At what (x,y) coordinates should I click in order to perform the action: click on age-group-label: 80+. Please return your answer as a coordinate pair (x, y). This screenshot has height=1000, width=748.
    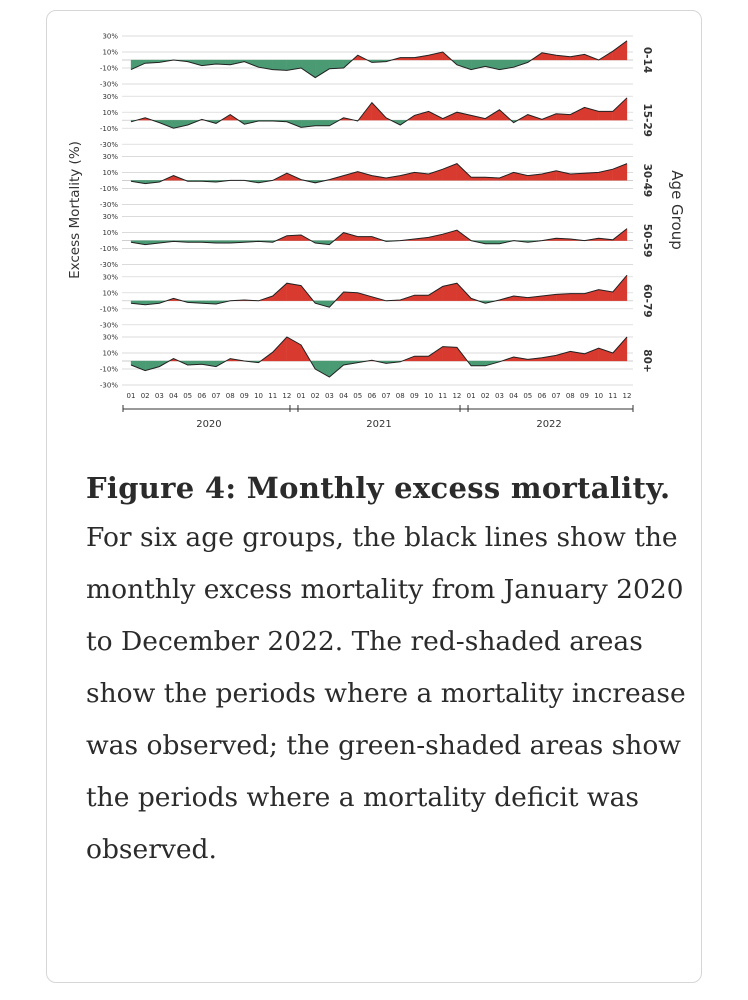
    Looking at the image, I should click on (647, 360).